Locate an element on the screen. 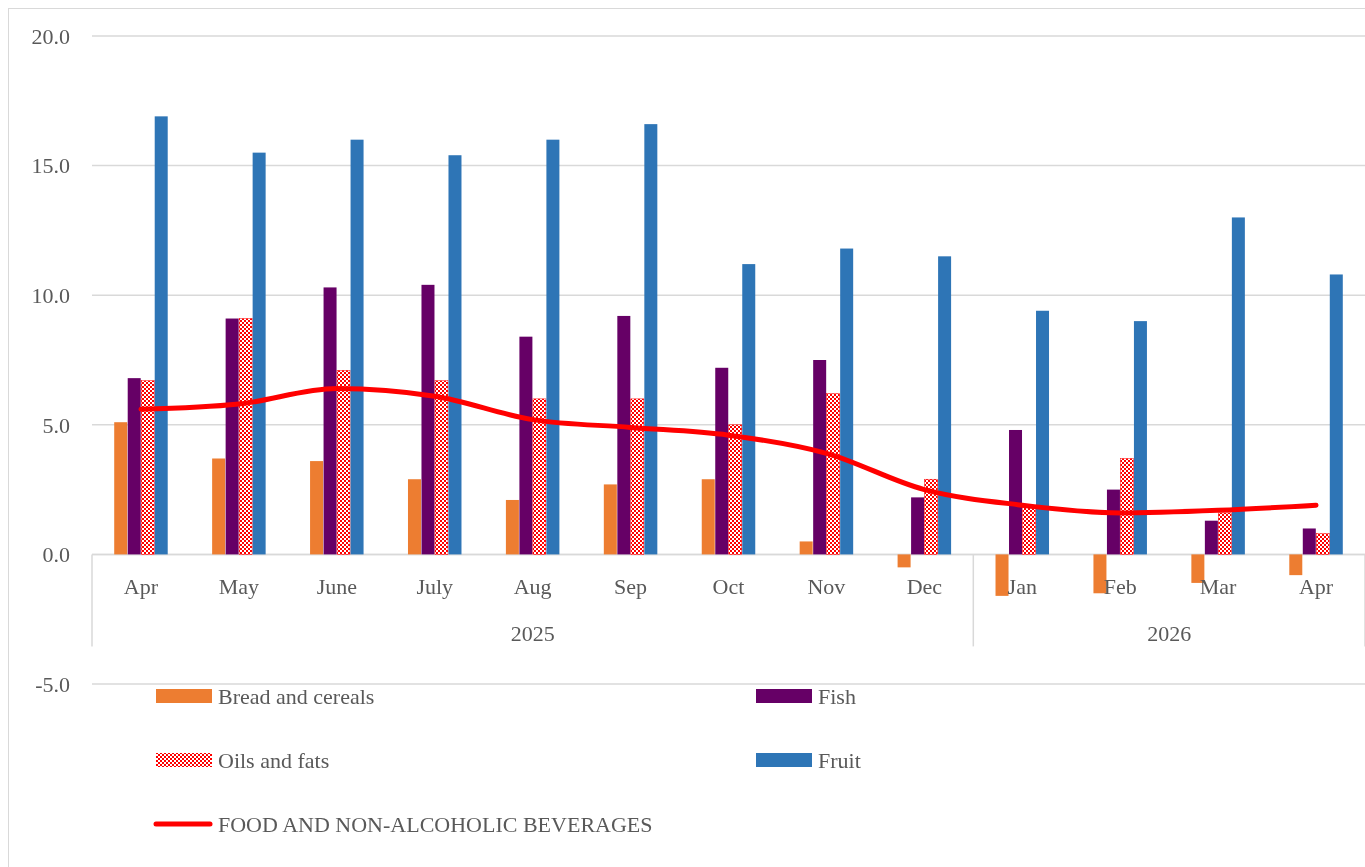  annotation: 2026 is located at coordinates (1169, 634).